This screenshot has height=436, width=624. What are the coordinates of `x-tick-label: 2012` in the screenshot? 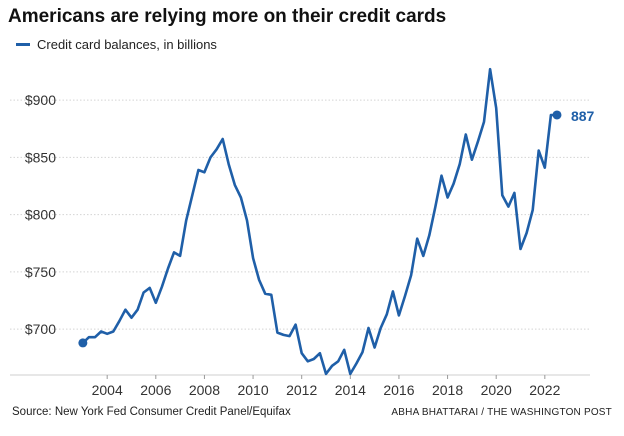 It's located at (301, 390).